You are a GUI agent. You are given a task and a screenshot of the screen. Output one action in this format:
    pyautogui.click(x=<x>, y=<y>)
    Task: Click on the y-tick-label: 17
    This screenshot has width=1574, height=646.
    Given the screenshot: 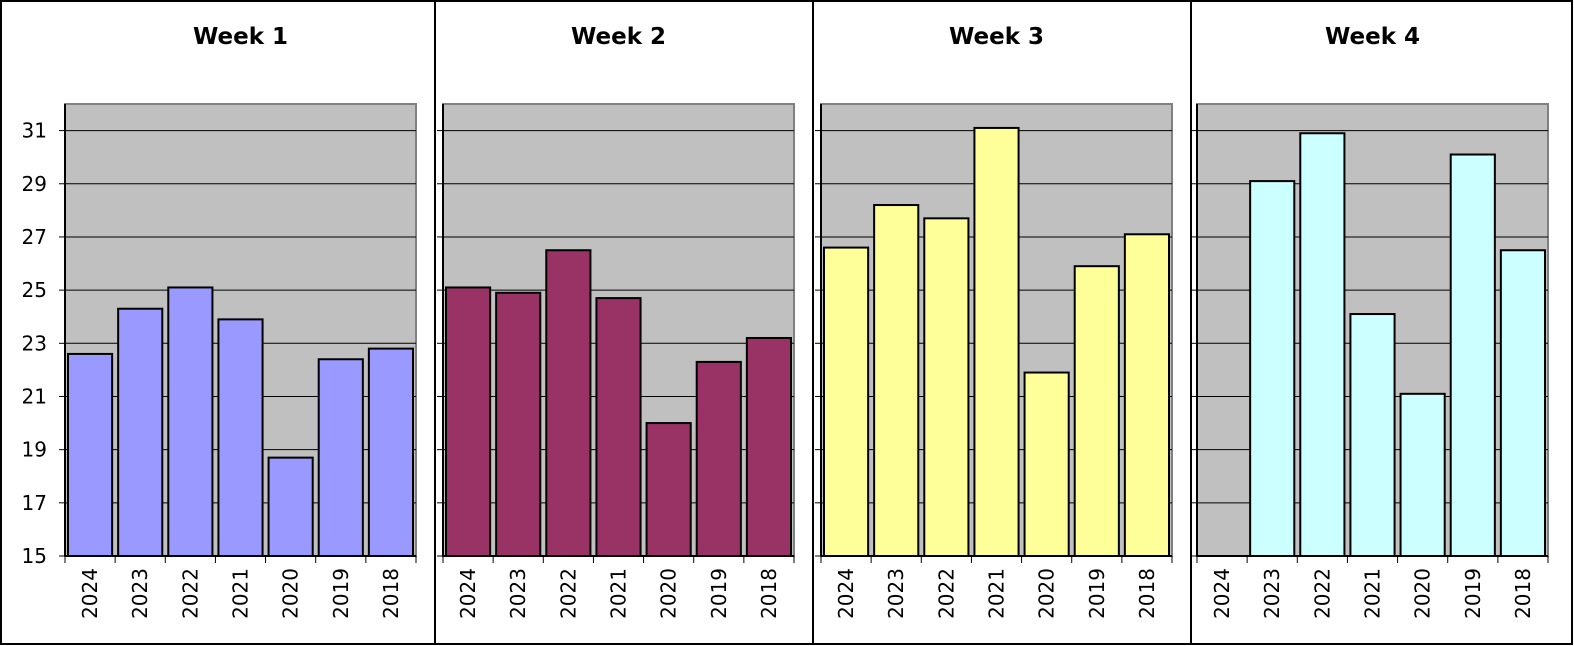 What is the action you would take?
    pyautogui.click(x=34, y=503)
    